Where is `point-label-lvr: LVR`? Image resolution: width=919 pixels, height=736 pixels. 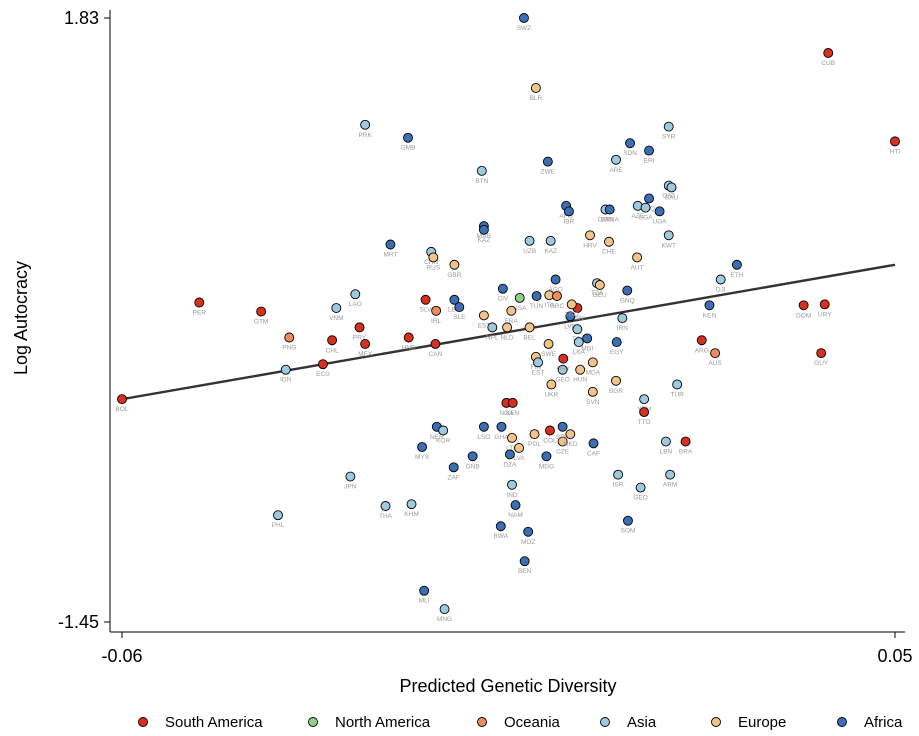
point-label-lvr: LVR is located at coordinates (570, 326).